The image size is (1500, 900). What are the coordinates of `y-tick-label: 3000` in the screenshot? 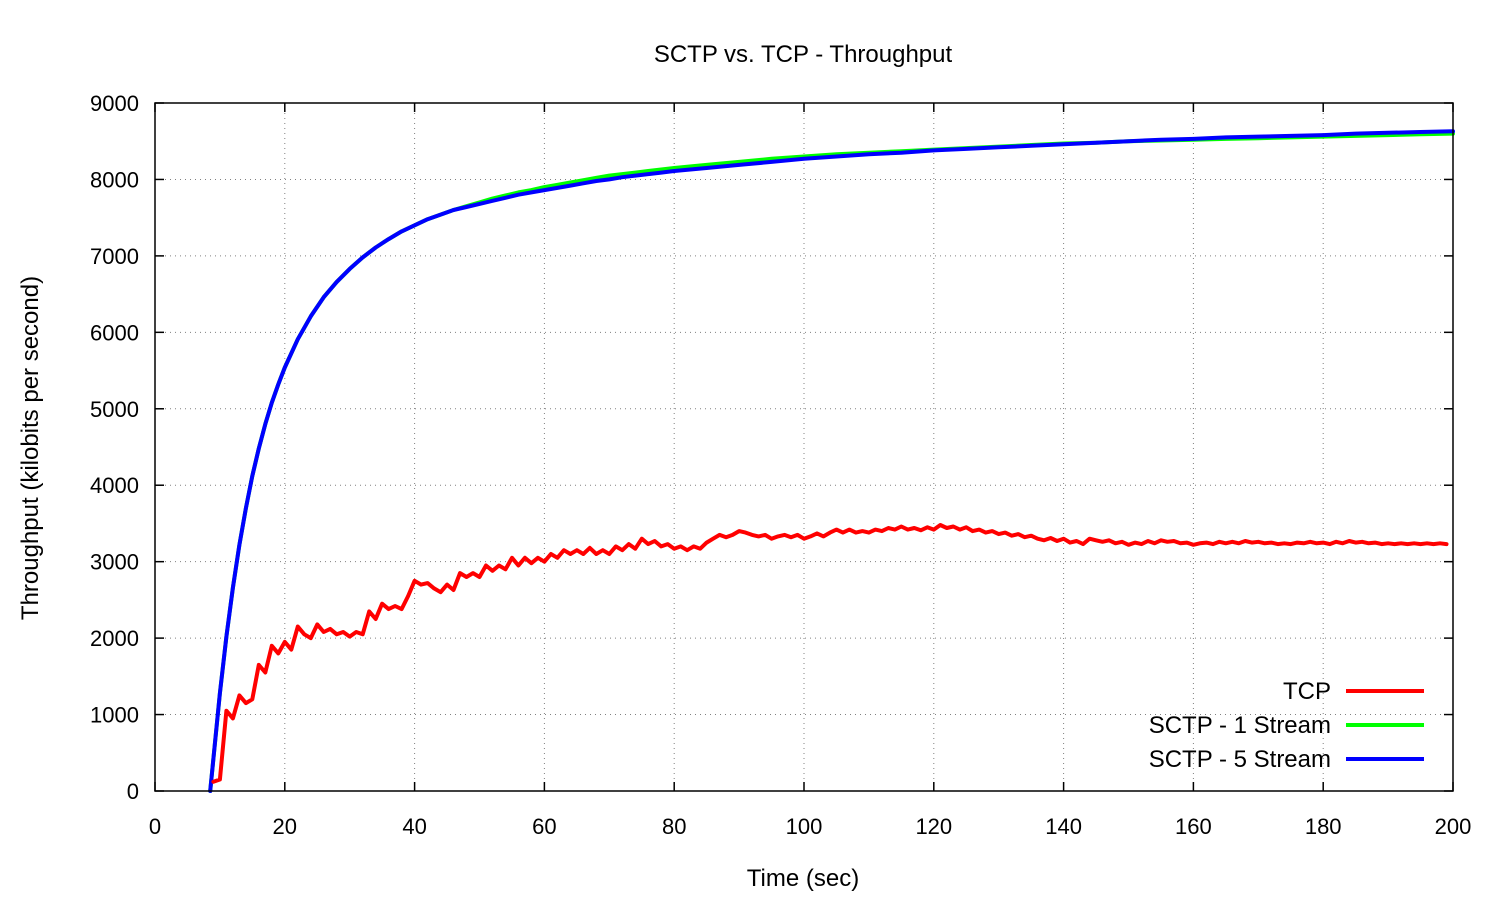 It's located at (114, 562).